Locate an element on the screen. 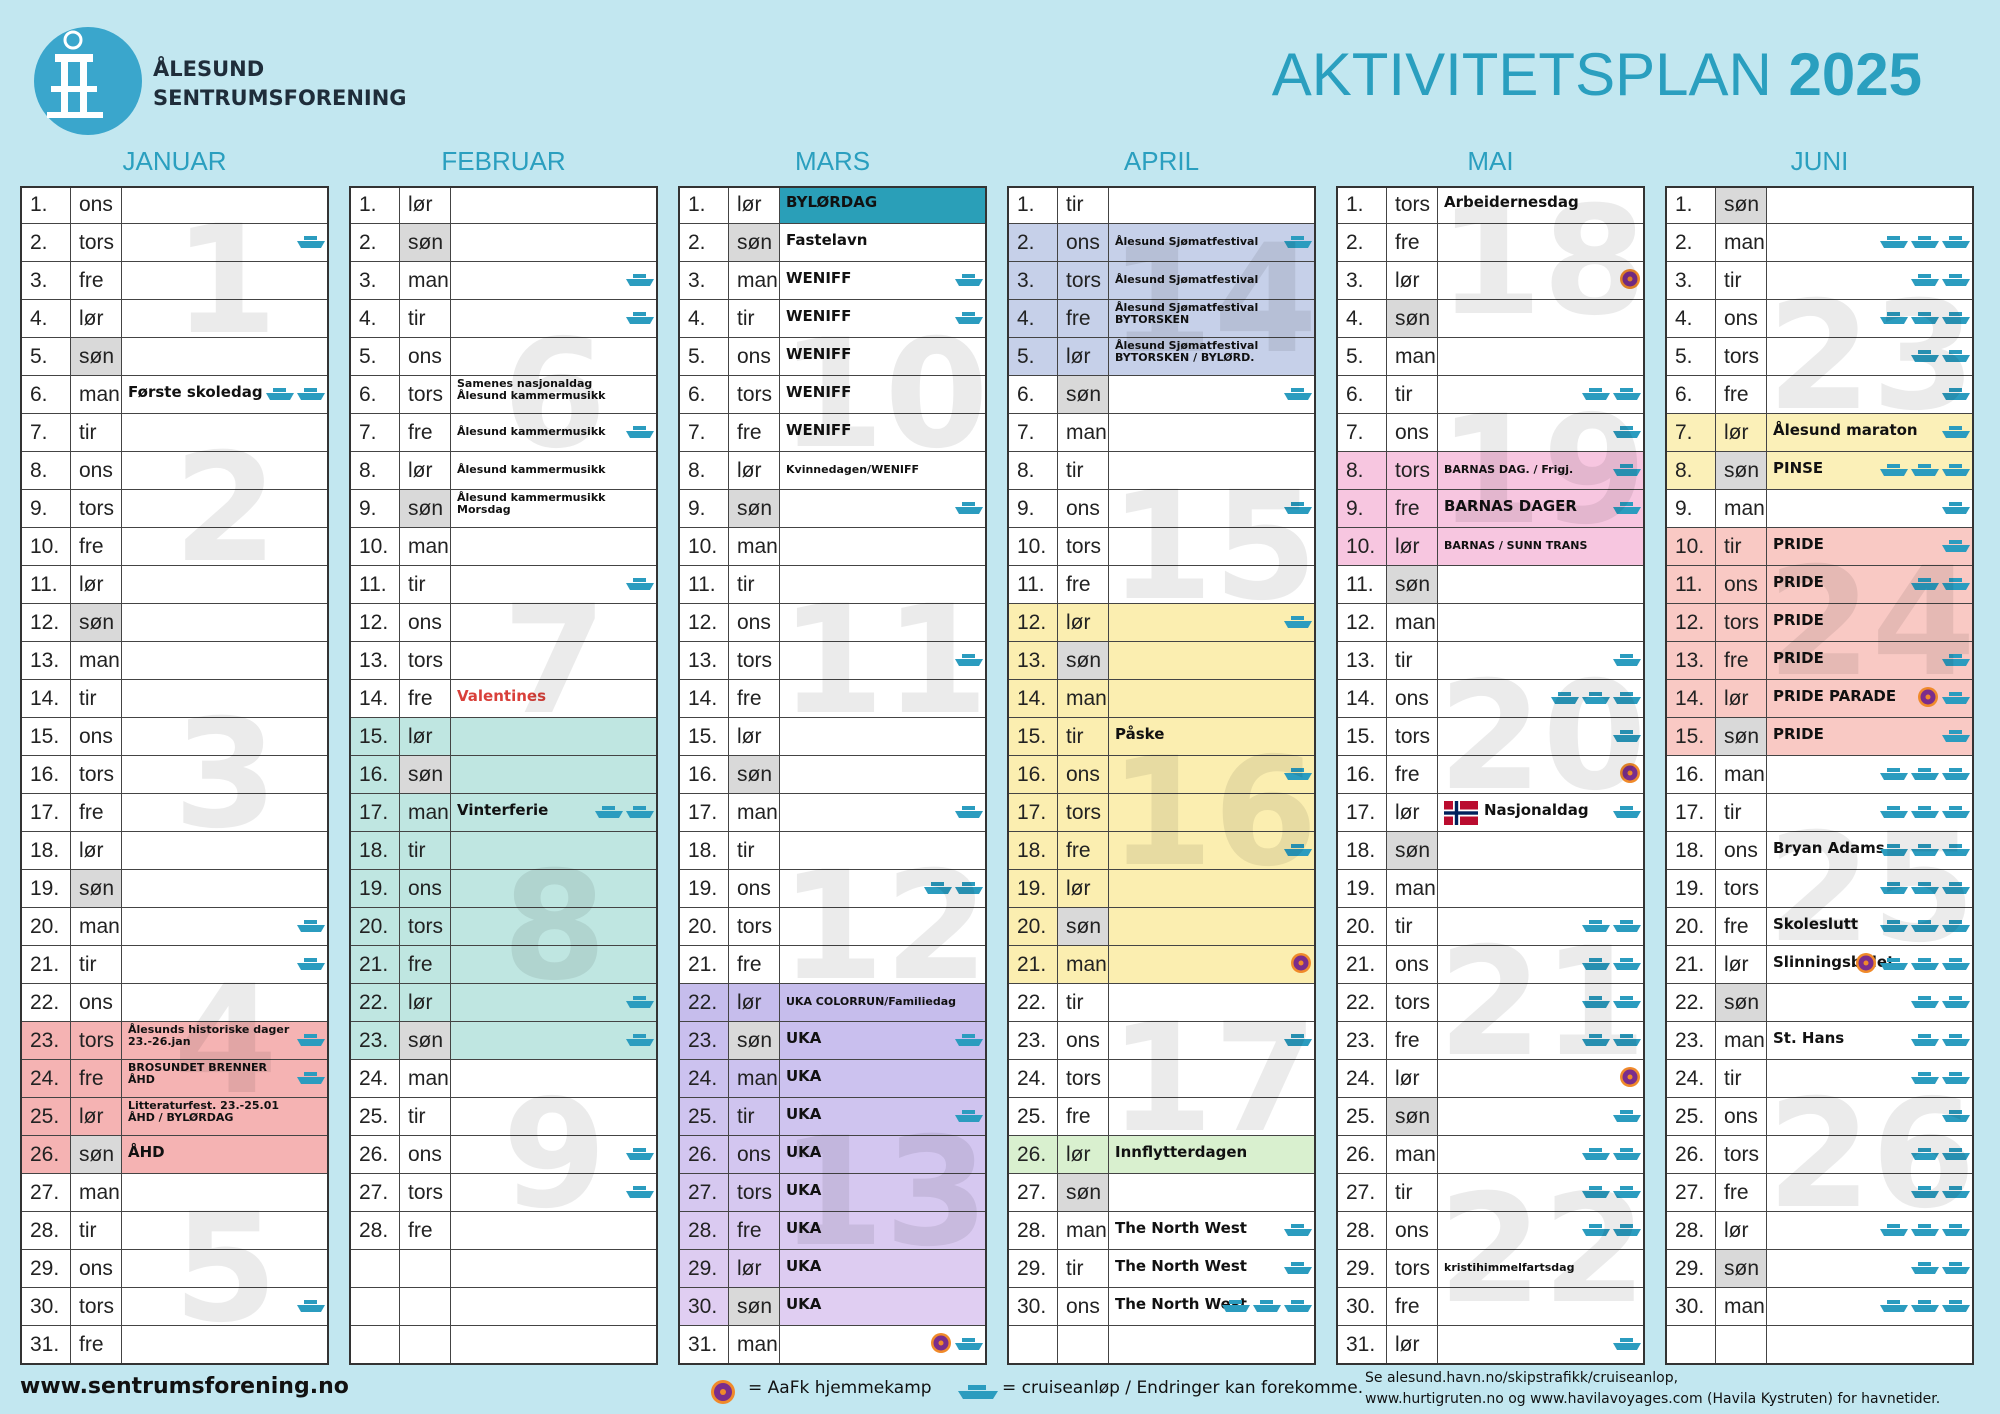 This screenshot has width=2000, height=1414. event-cell: Ålesund Sjømatfestival is located at coordinates (1212, 280).